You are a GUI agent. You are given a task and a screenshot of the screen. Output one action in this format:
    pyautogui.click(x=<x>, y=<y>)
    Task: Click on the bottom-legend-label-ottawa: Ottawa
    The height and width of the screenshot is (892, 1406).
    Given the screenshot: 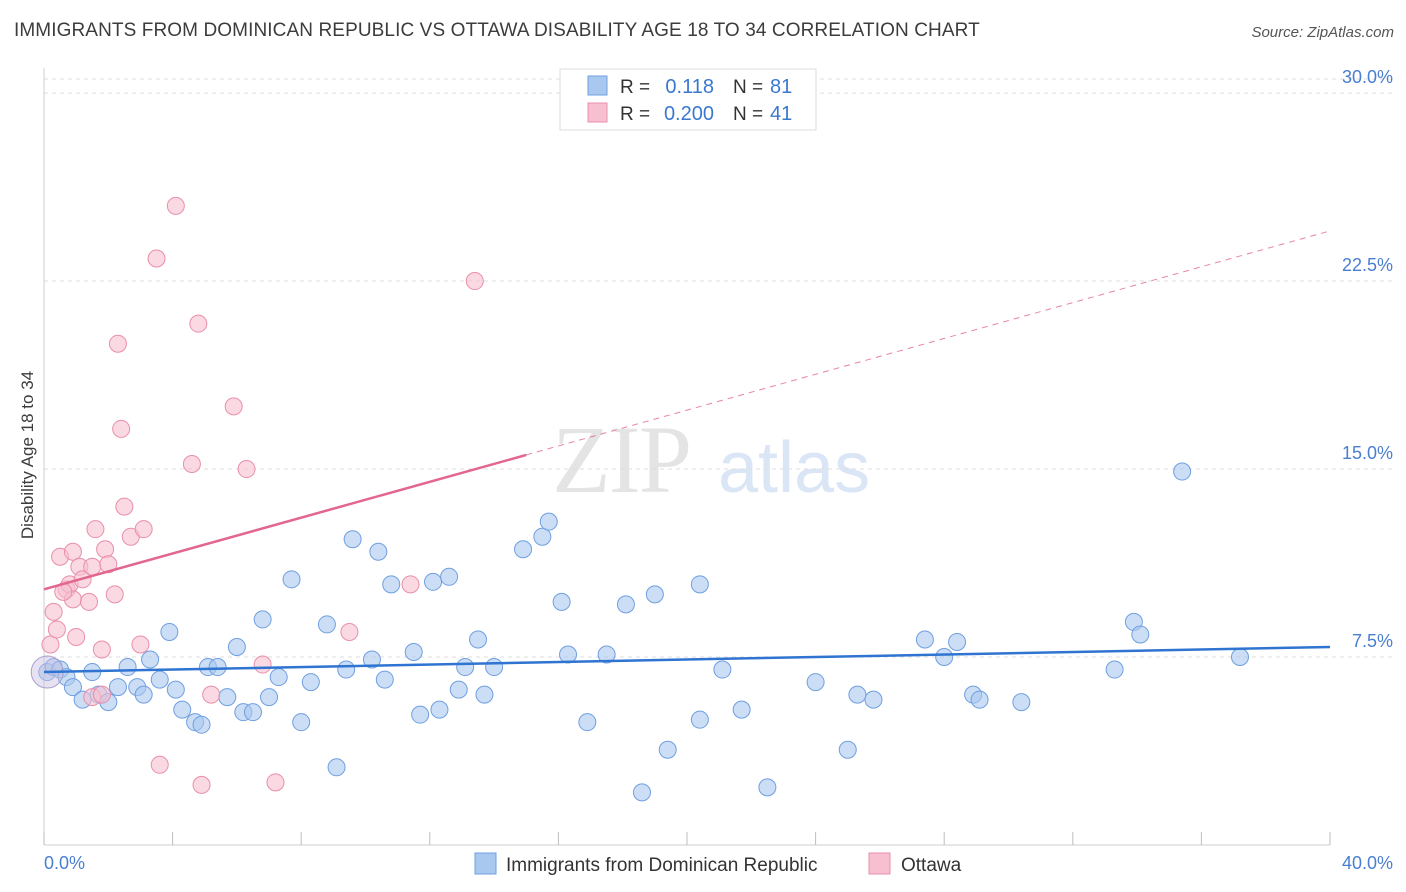 What is the action you would take?
    pyautogui.click(x=931, y=865)
    